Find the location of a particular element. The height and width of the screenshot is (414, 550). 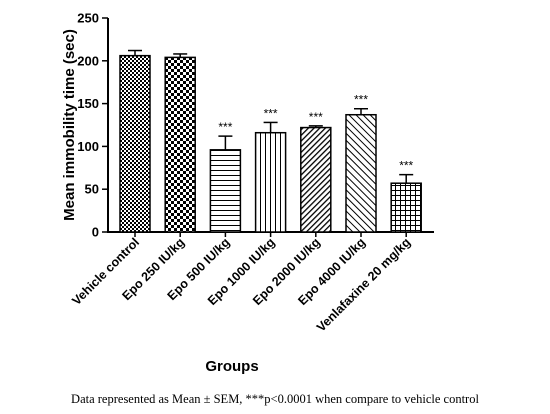

y-tick-label: 50 is located at coordinates (92, 189).